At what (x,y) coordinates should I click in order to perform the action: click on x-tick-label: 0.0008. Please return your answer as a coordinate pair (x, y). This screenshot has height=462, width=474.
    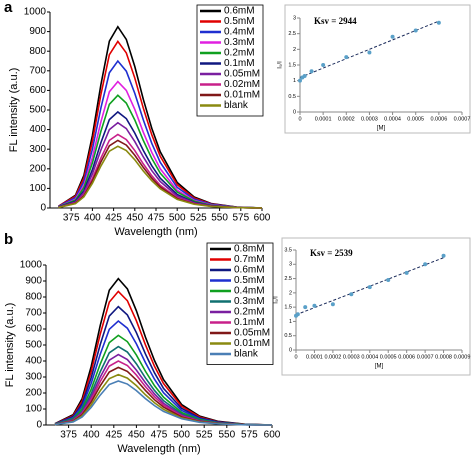
    Looking at the image, I should click on (443, 357).